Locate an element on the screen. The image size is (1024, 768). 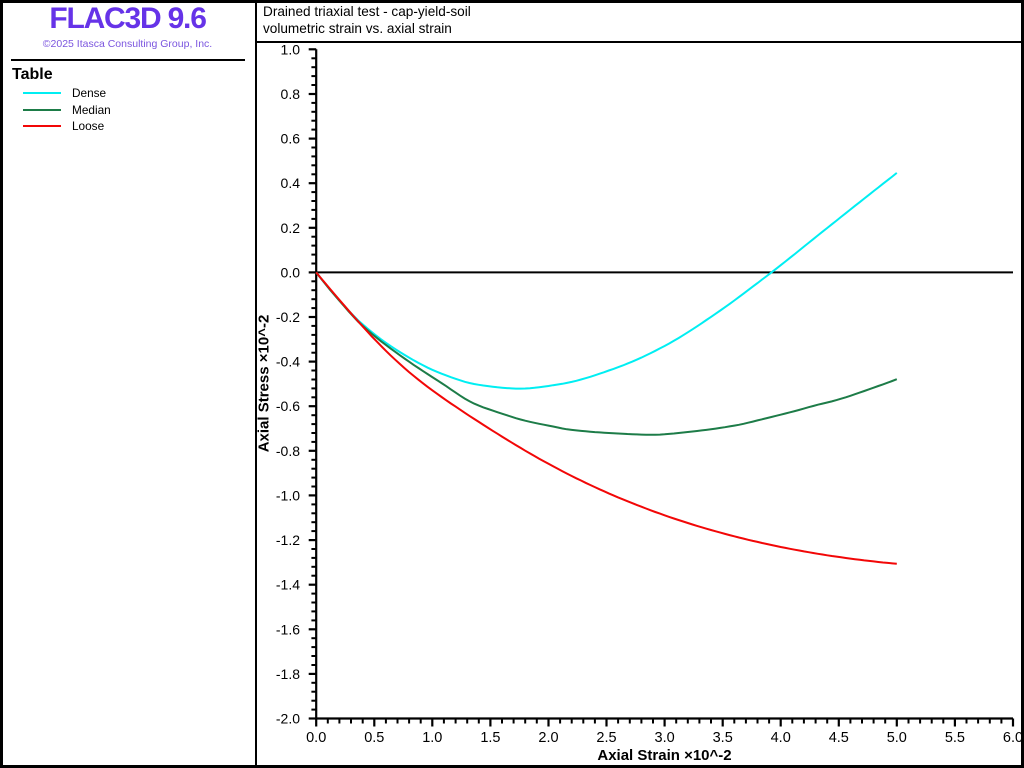
svg-text: -2.0 is located at coordinates (288, 719).